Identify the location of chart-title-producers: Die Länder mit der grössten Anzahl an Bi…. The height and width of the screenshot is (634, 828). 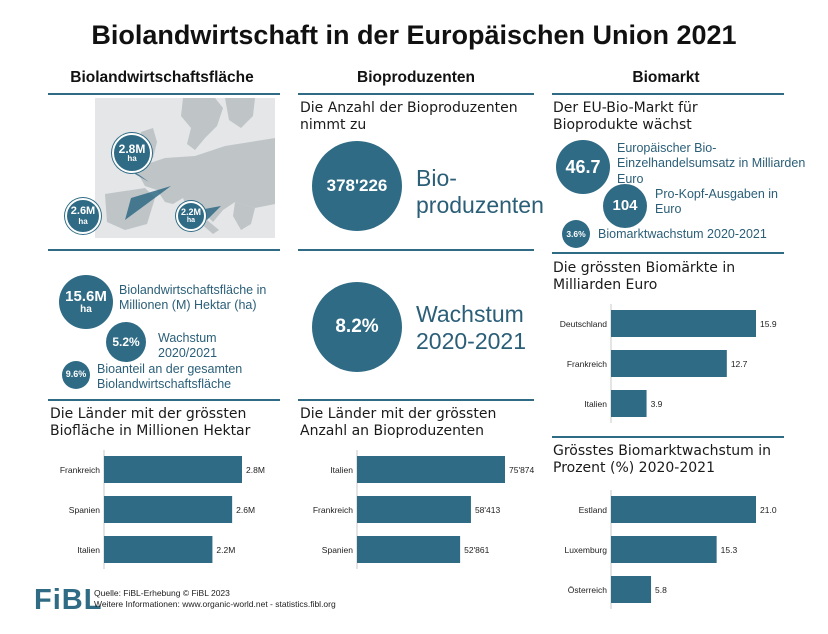
(398, 422).